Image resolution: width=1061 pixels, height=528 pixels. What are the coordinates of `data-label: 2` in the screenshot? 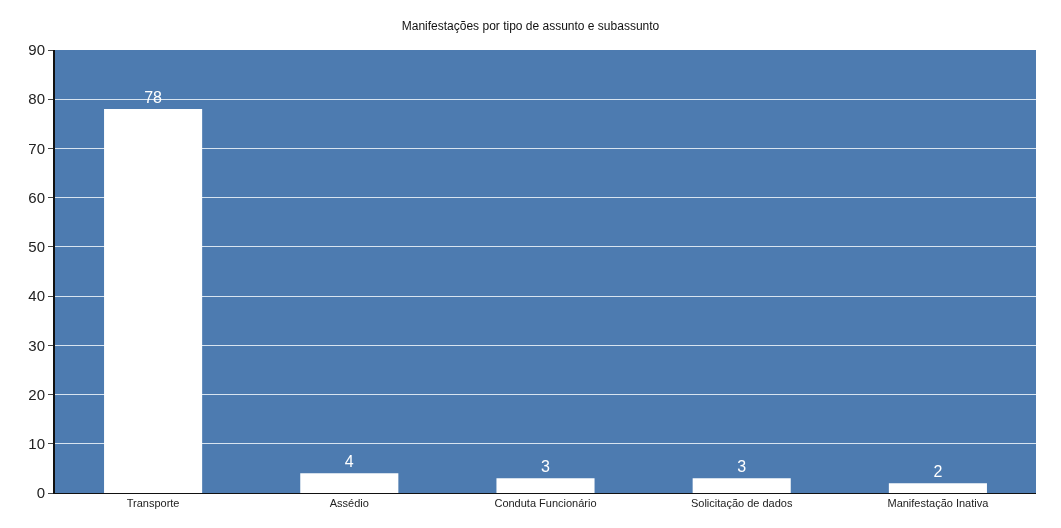 It's located at (938, 472).